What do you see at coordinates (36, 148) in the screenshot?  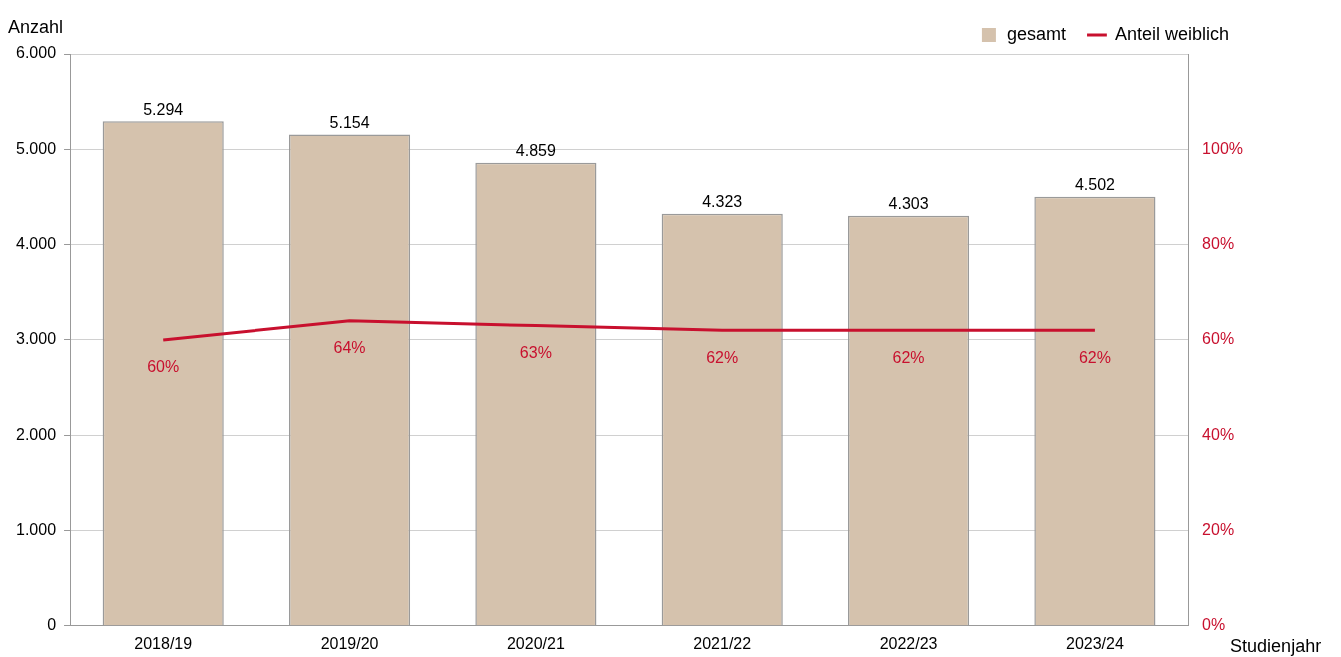 I see `y-tick-label: 5.000` at bounding box center [36, 148].